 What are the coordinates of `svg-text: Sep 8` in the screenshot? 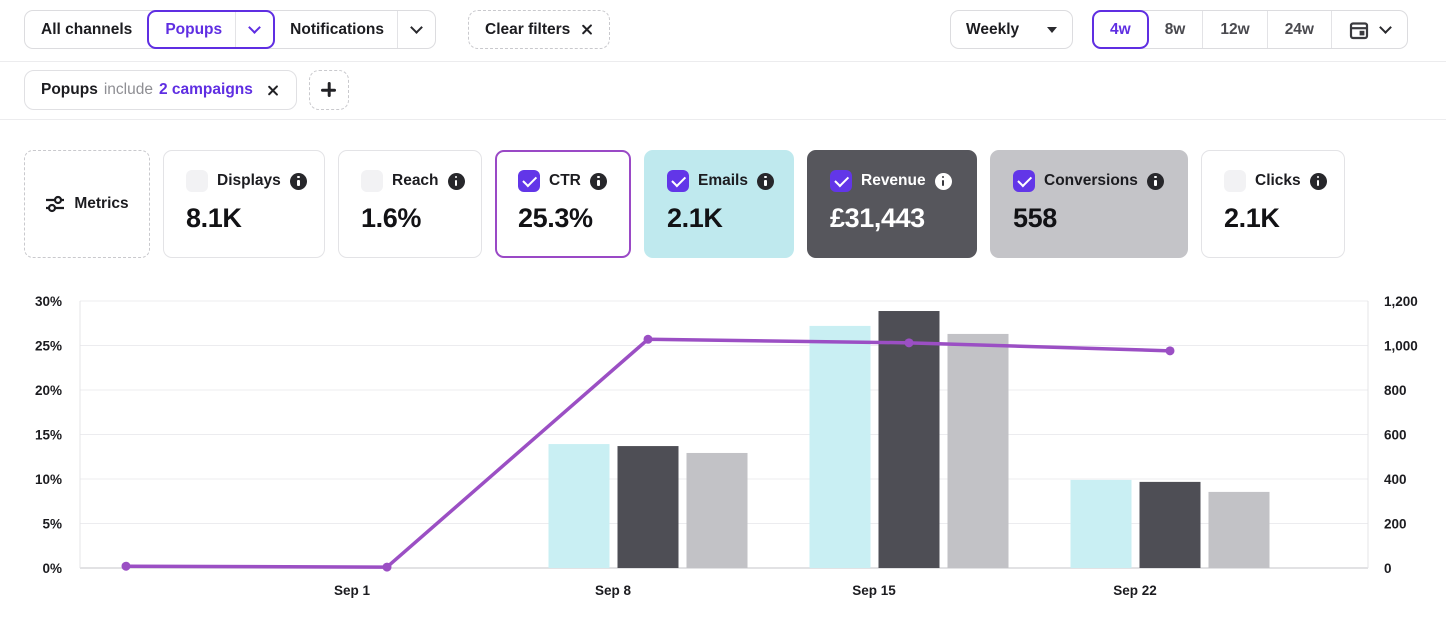 It's located at (613, 590).